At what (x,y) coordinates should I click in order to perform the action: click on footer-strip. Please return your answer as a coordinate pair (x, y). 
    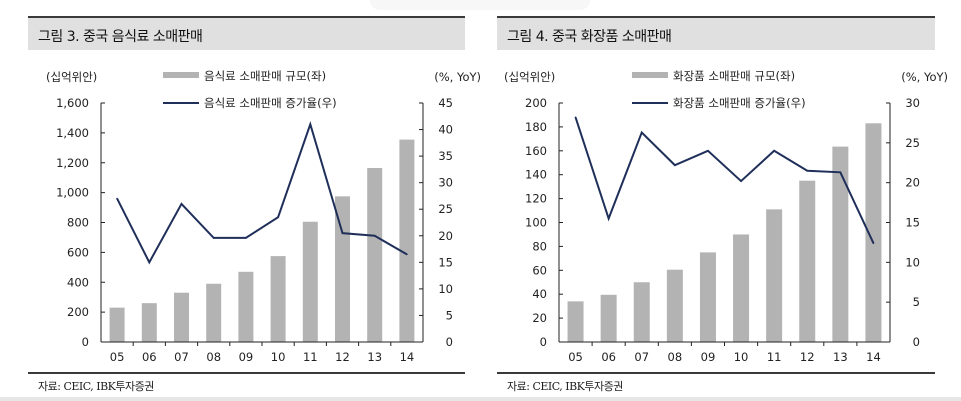
    Looking at the image, I should click on (480, 399).